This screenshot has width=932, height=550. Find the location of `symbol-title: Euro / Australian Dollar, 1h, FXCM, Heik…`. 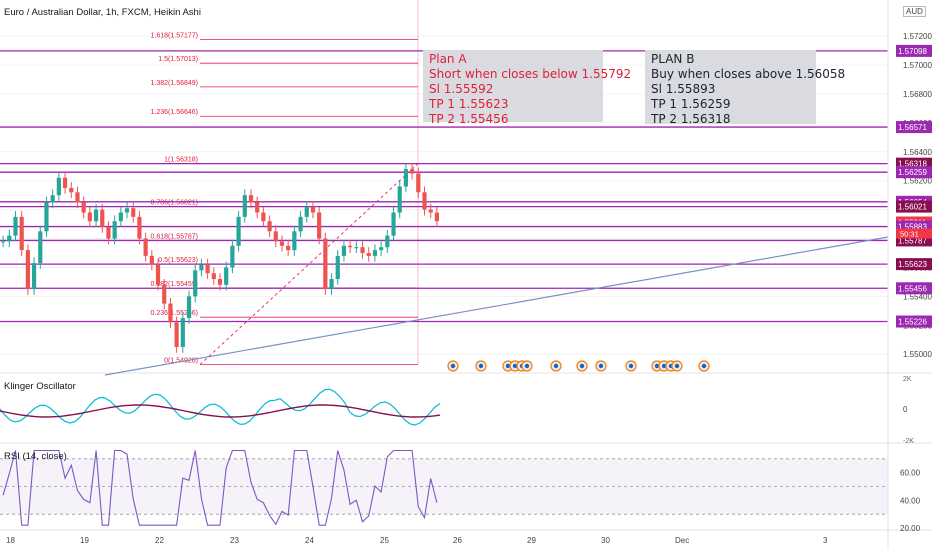

symbol-title: Euro / Australian Dollar, 1h, FXCM, Heik… is located at coordinates (102, 12).